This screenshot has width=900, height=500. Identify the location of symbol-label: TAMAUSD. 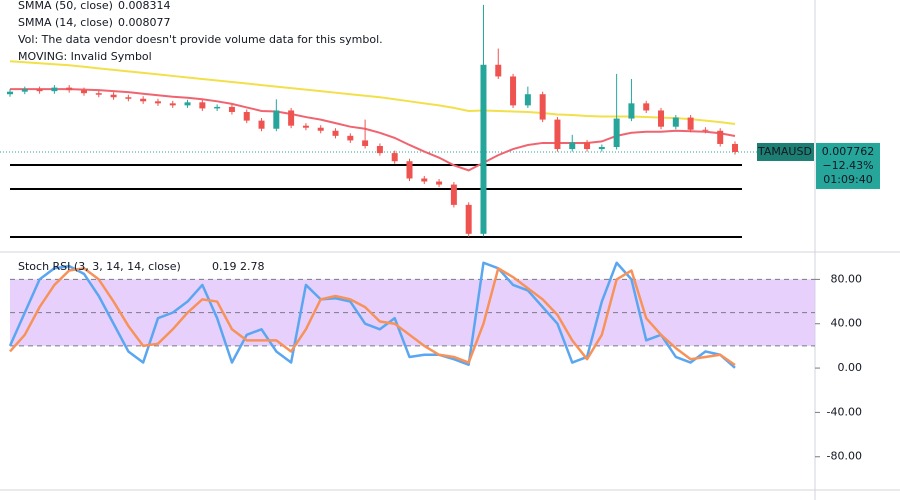
(784, 151).